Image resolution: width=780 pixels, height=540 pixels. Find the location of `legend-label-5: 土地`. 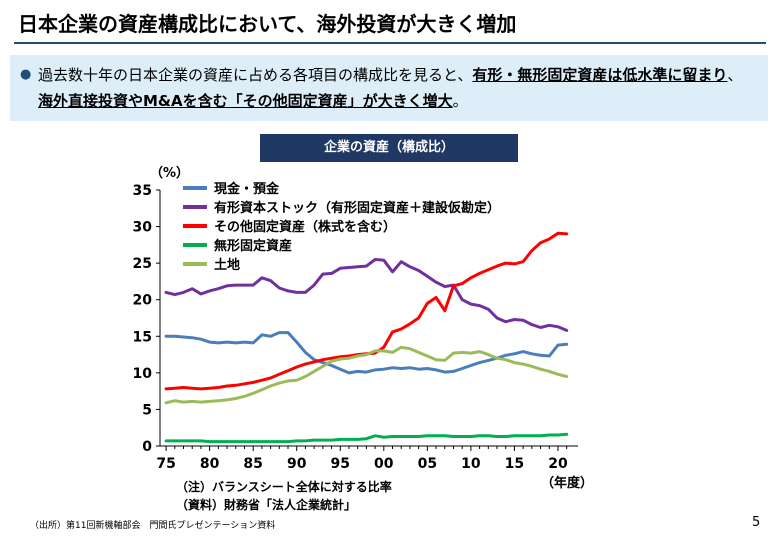

legend-label-5: 土地 is located at coordinates (227, 265).